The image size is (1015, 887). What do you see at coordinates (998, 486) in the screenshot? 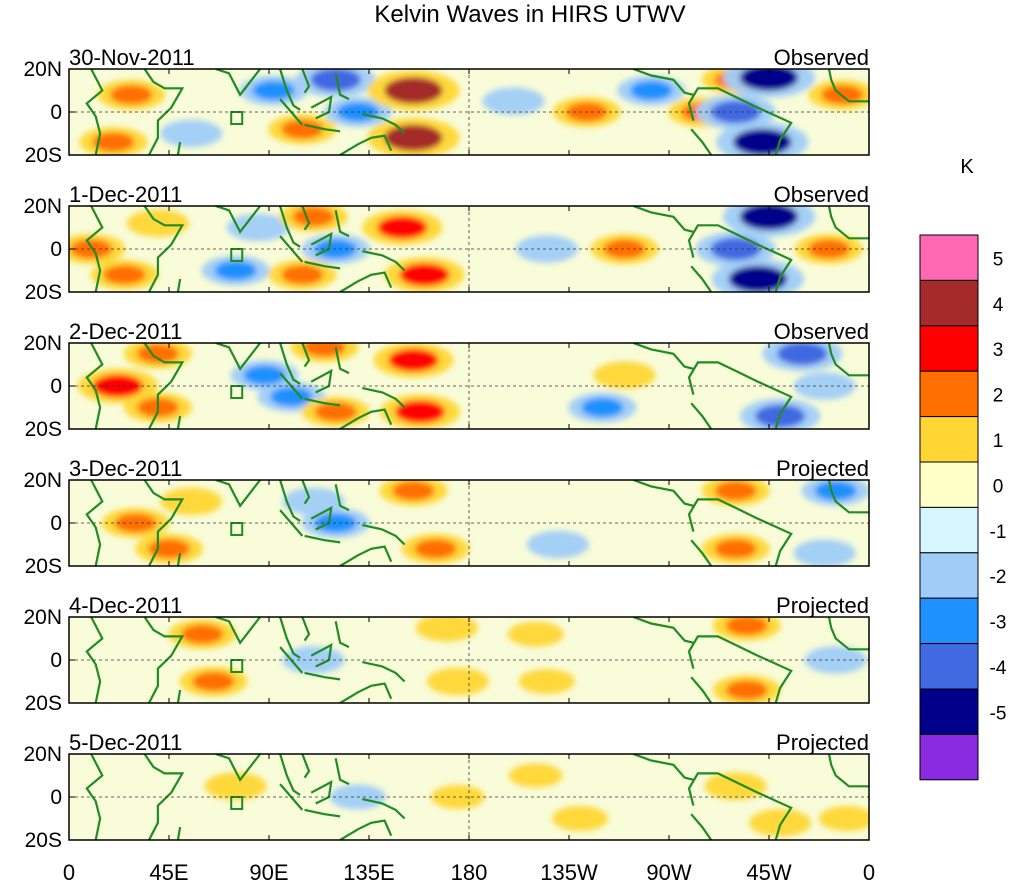
I see `colorbar-tick-label: 0` at bounding box center [998, 486].